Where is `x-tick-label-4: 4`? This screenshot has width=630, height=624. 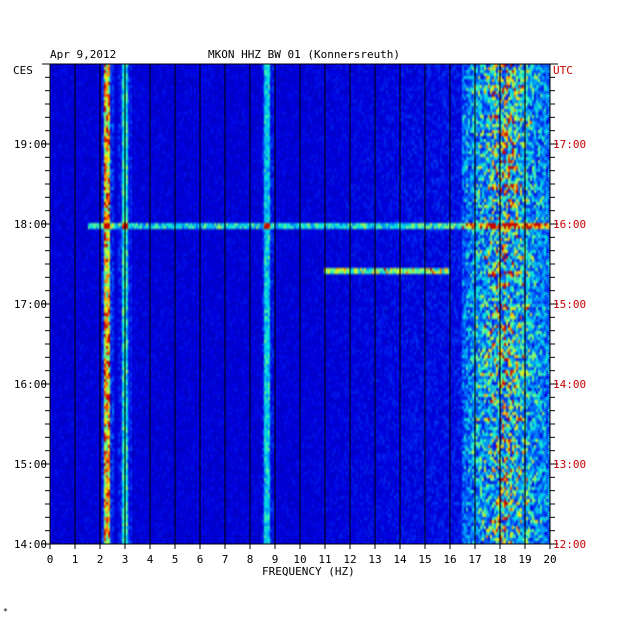 x-tick-label-4: 4 is located at coordinates (150, 559).